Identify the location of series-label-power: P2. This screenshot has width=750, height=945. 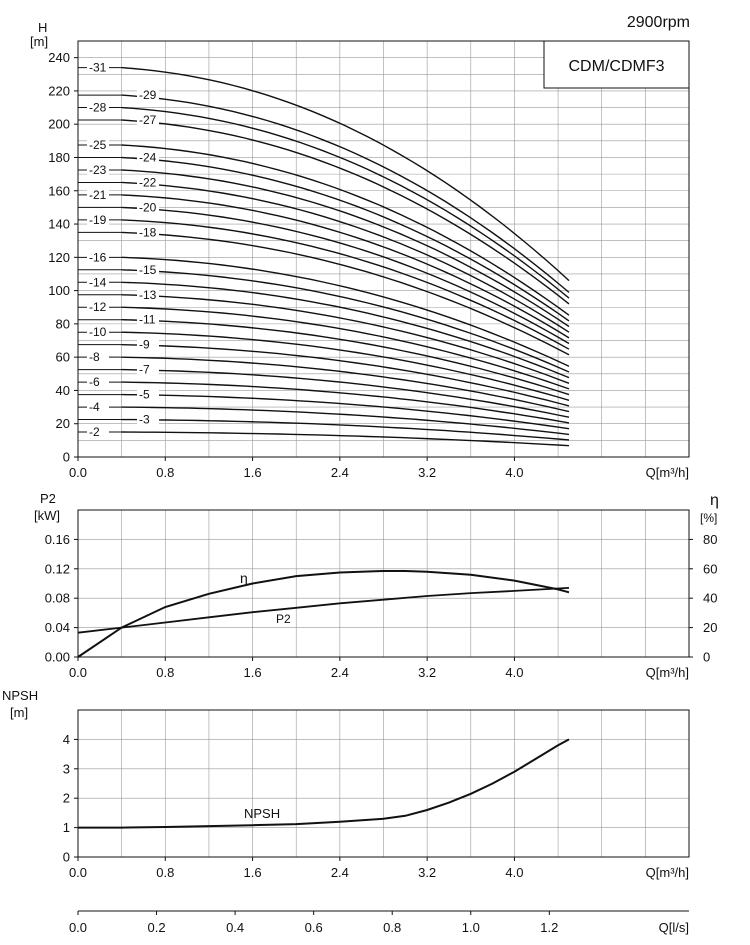
(283, 619).